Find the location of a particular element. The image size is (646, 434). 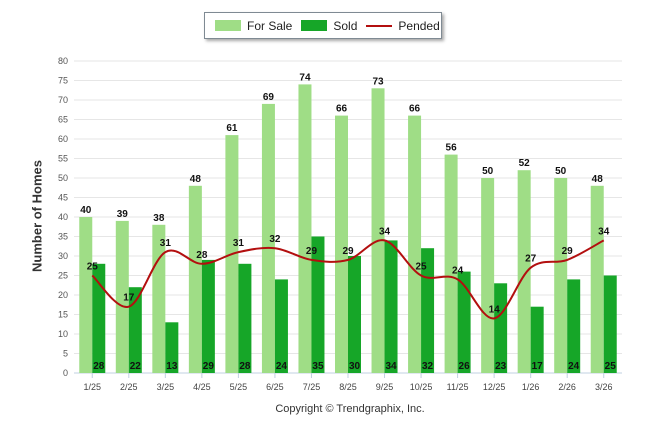

y-tick-label: 20 is located at coordinates (63, 295).